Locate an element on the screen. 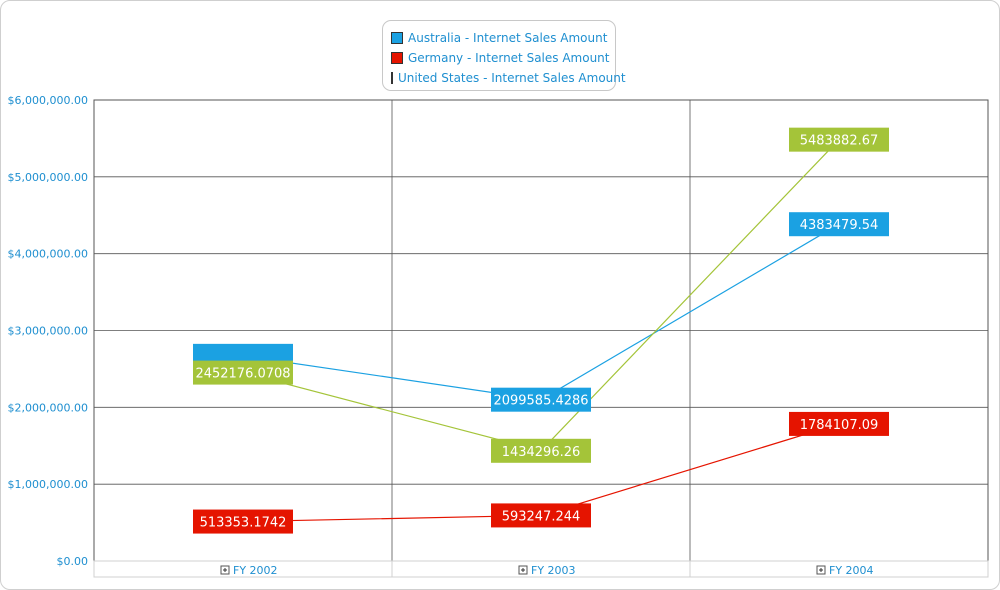  data-label-australia: 2099585.4286 is located at coordinates (541, 399).